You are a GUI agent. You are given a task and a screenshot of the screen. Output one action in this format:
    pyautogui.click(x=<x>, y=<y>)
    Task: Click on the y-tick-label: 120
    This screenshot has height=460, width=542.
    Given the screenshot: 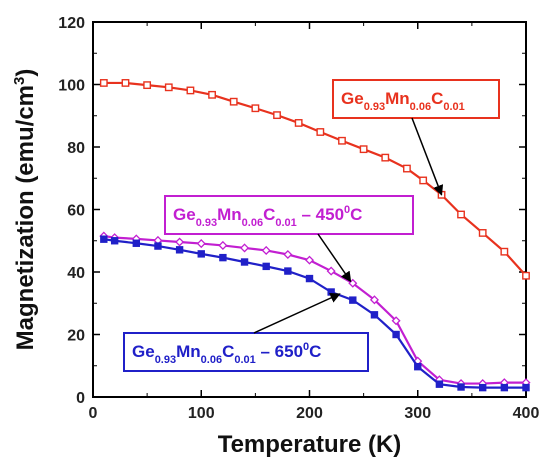 What is the action you would take?
    pyautogui.click(x=71, y=23)
    